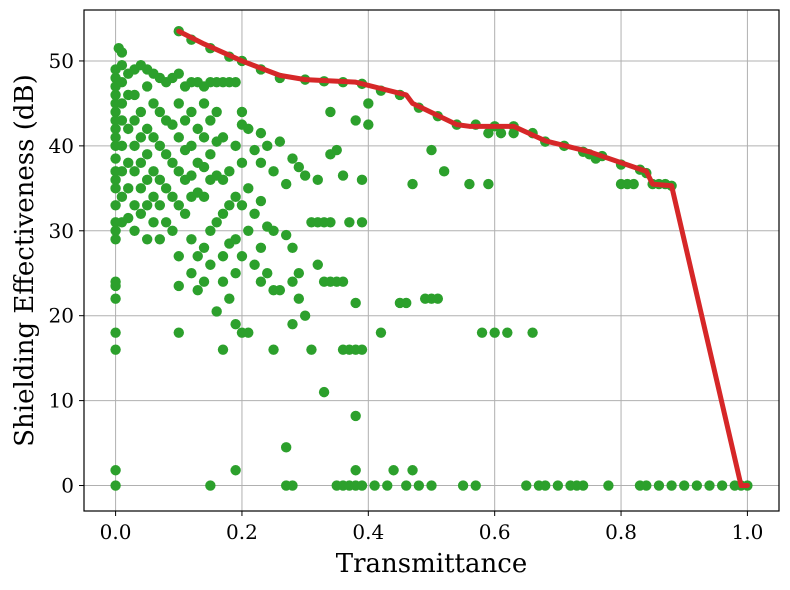 The width and height of the screenshot is (790, 590). Describe the element at coordinates (61, 146) in the screenshot. I see `y-tick-label: 40` at that location.